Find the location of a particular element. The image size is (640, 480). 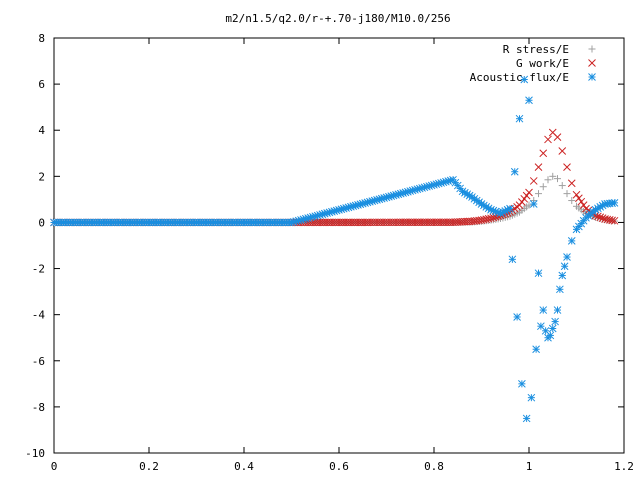

legend-label: G work/E is located at coordinates (542, 63).